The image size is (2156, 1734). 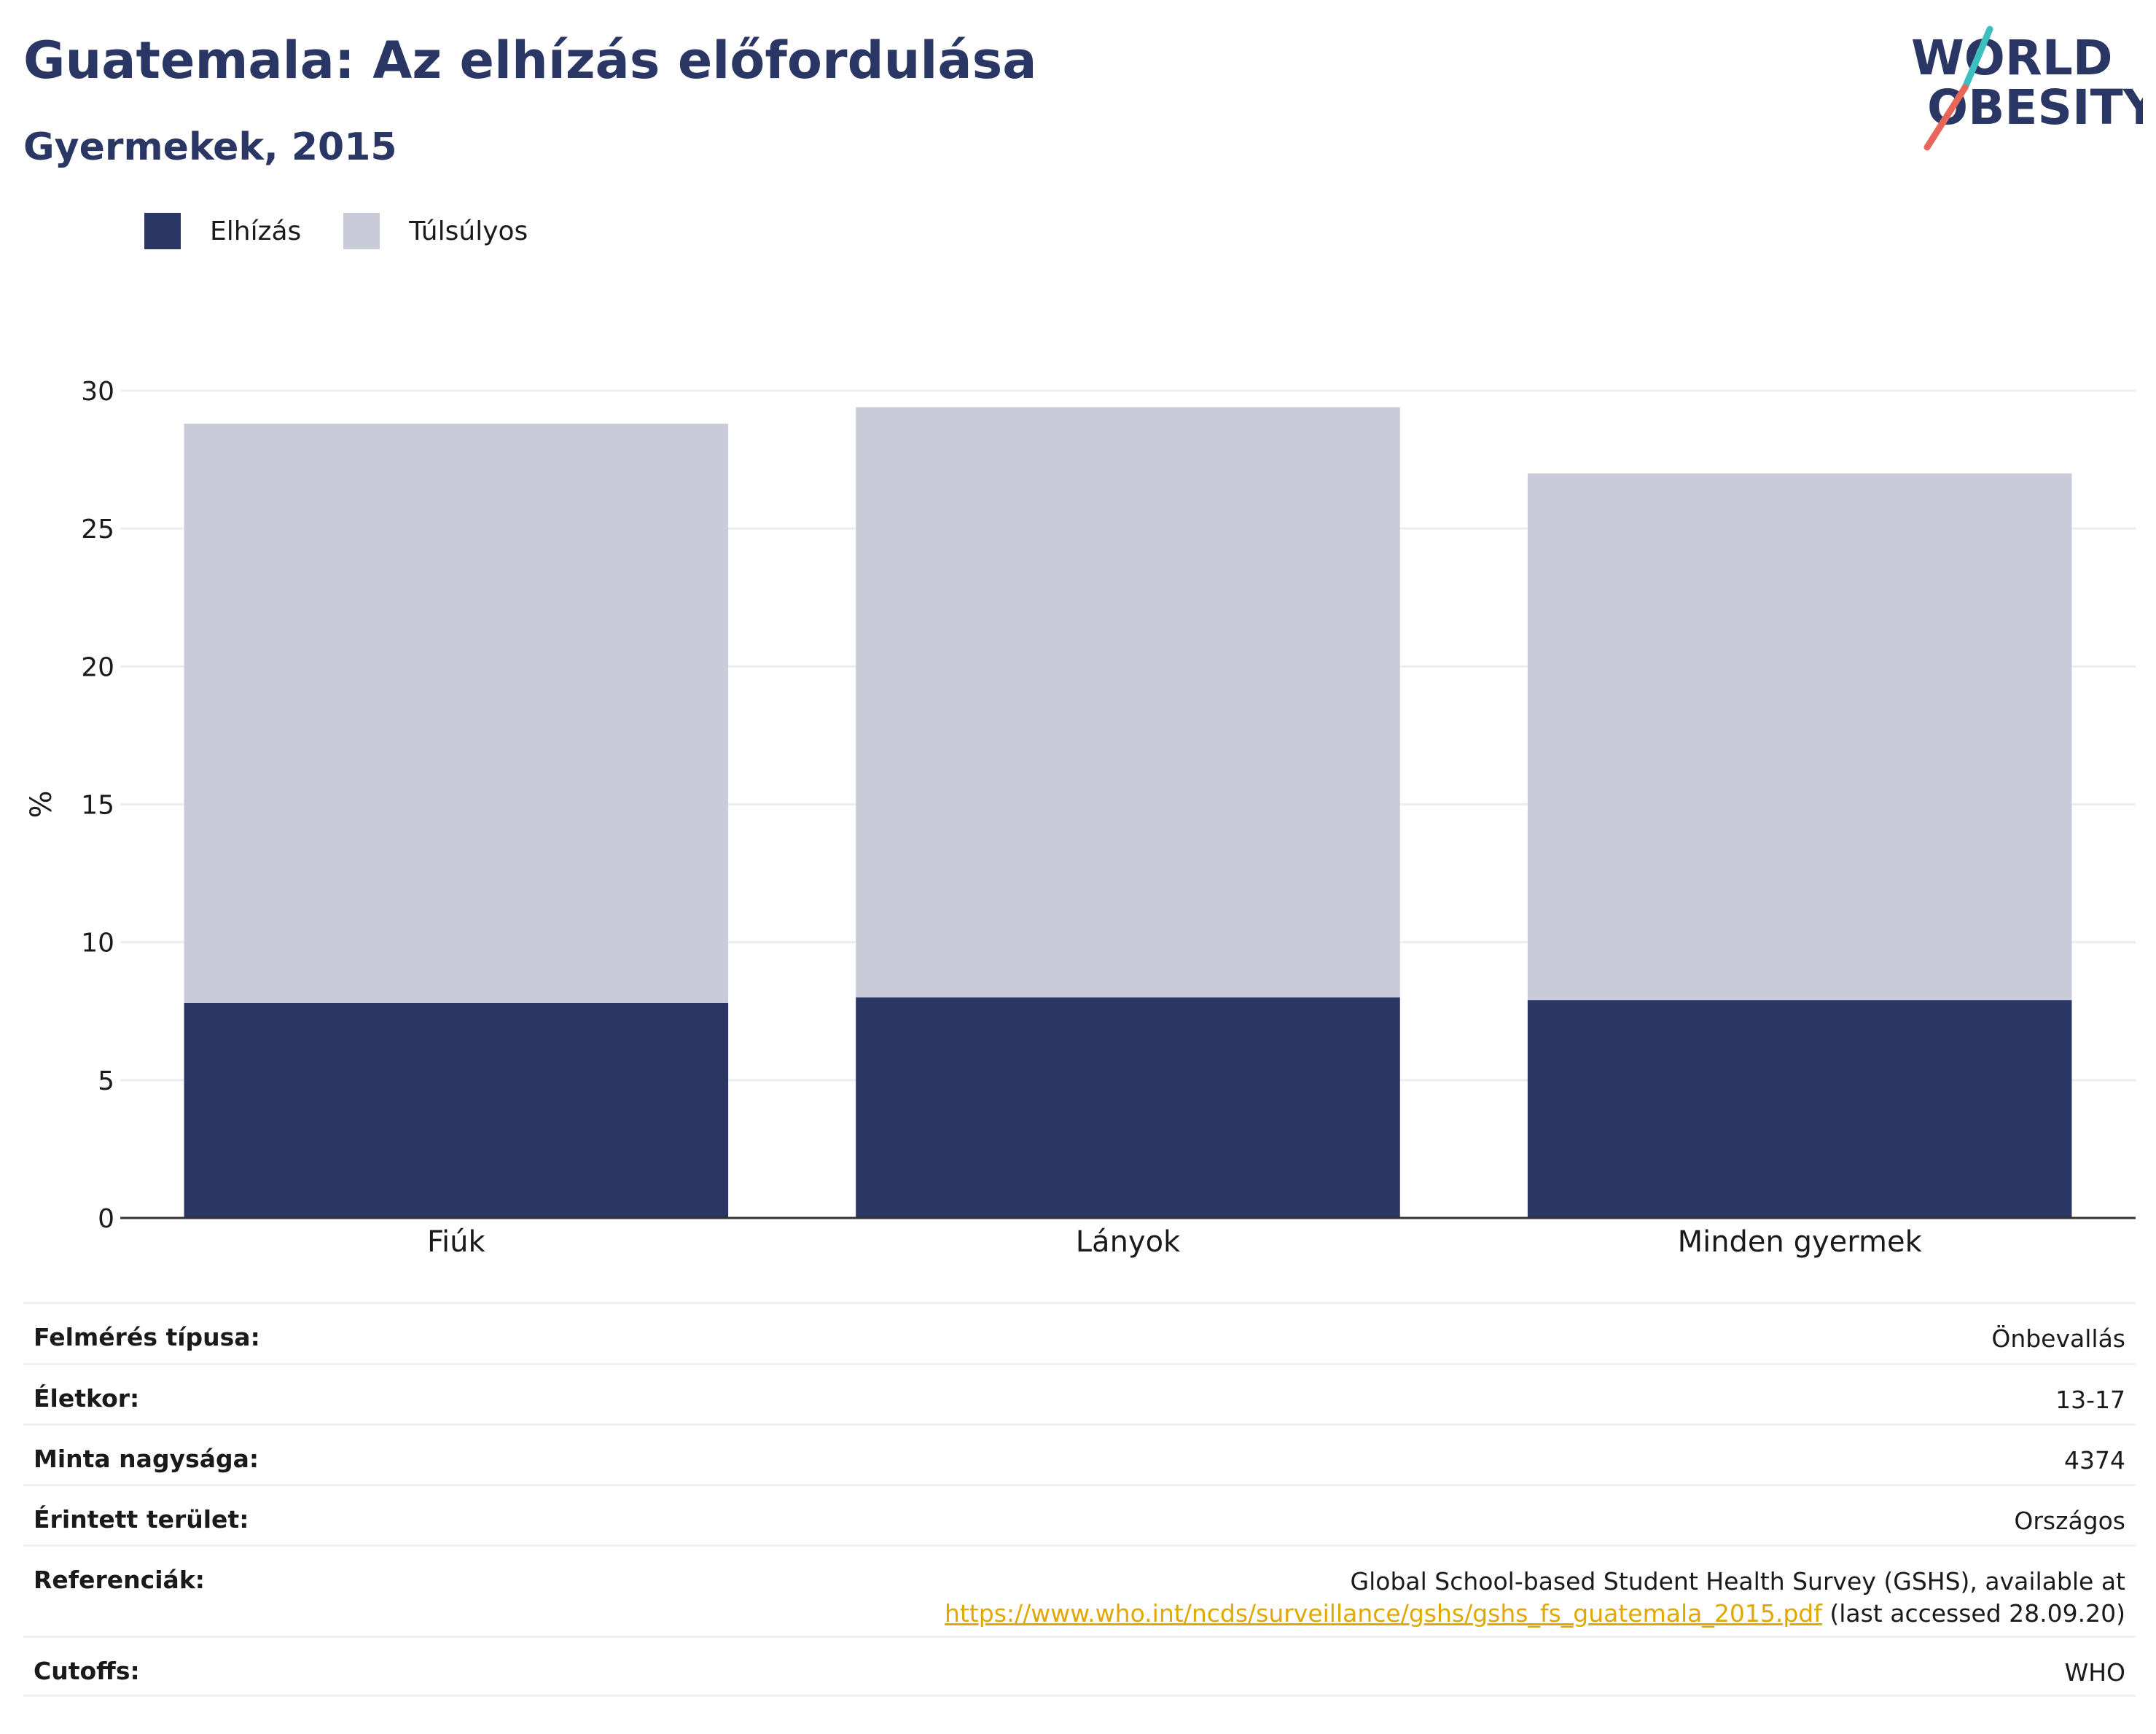 What do you see at coordinates (1079, 1666) in the screenshot?
I see `meta-row-cutoffs: Cutoffs: WHO` at bounding box center [1079, 1666].